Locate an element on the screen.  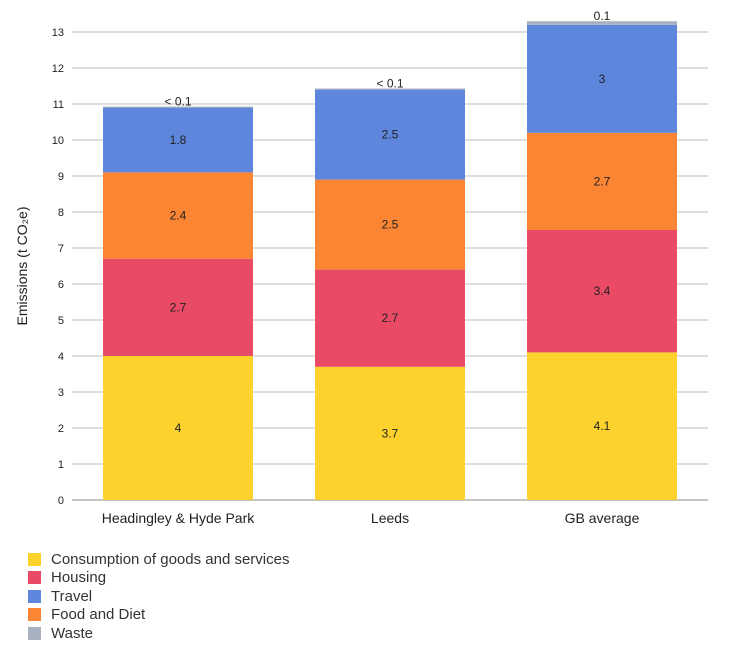
y-tick-label: 12 is located at coordinates (58, 69).